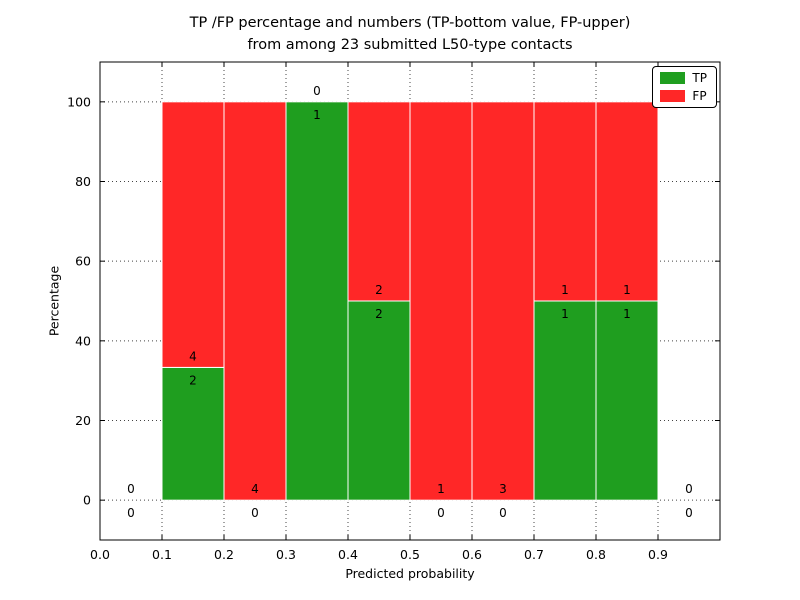 This screenshot has height=600, width=800. I want to click on y-tick-label: 0, so click(87, 500).